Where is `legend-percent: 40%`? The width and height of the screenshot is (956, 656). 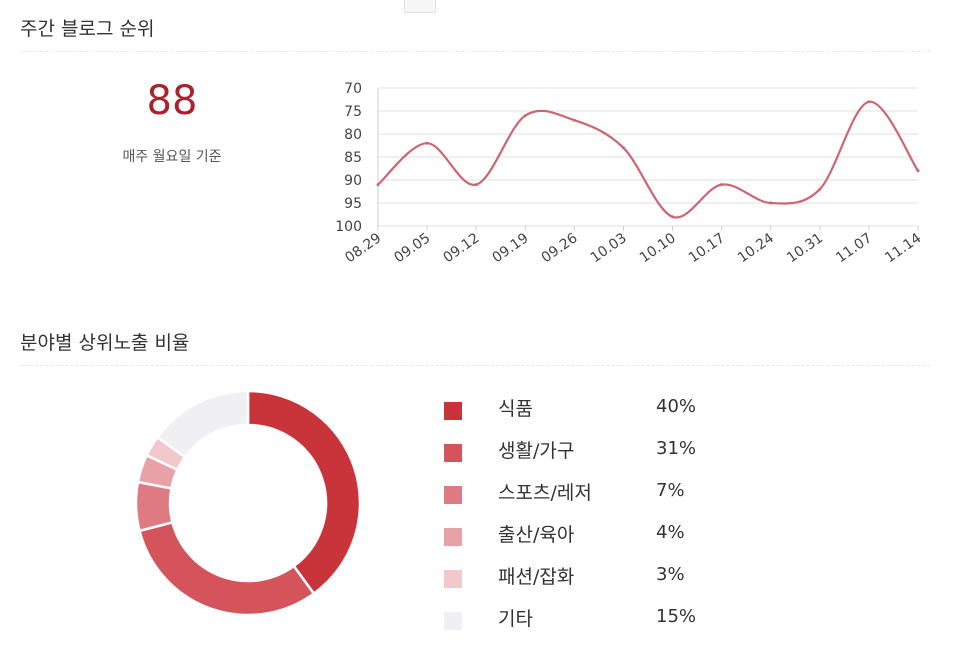
legend-percent: 40% is located at coordinates (676, 406).